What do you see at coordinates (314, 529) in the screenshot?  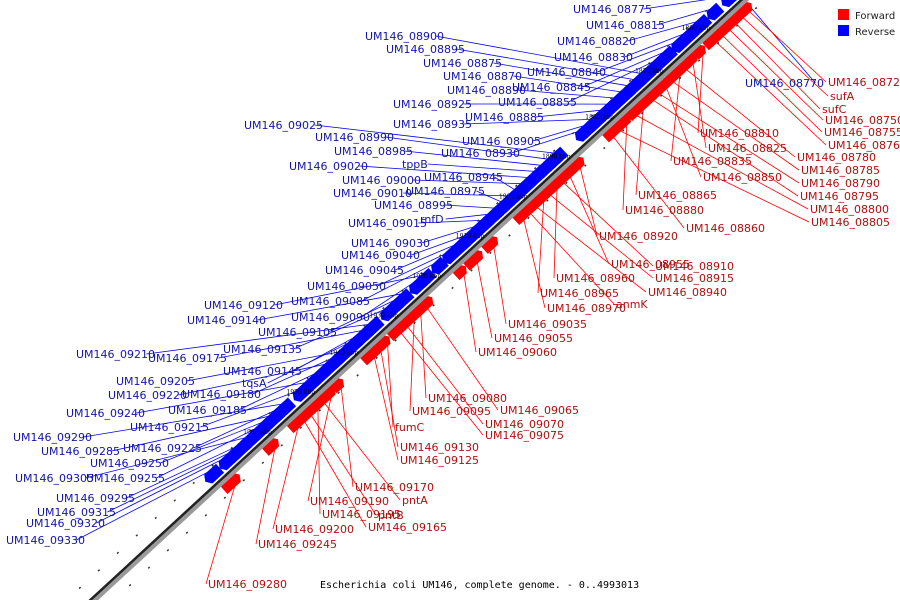 I see `forward-gene-label: UM146_09200` at bounding box center [314, 529].